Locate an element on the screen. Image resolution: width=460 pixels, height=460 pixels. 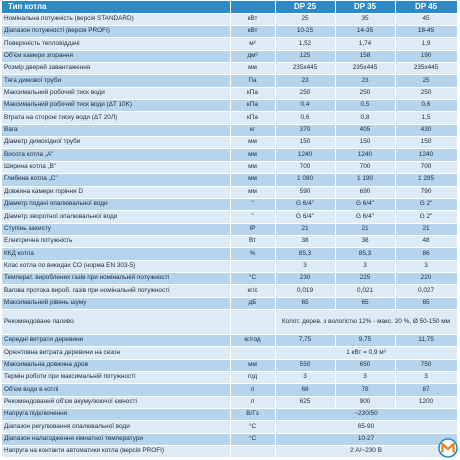
row-value-3: 3 is located at coordinates (426, 378).